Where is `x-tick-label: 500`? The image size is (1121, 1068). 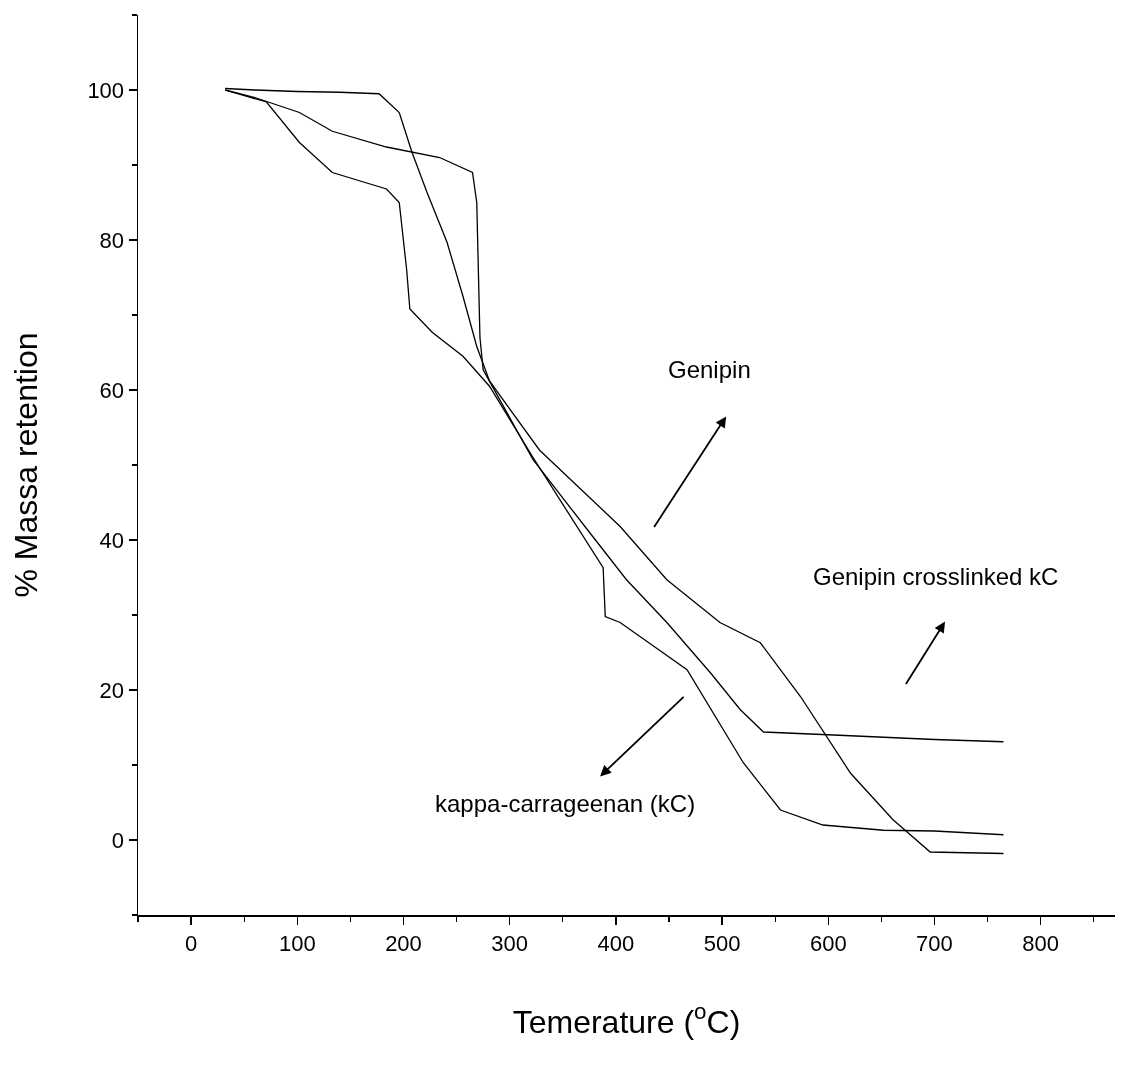
x-tick-label: 500 is located at coordinates (722, 943).